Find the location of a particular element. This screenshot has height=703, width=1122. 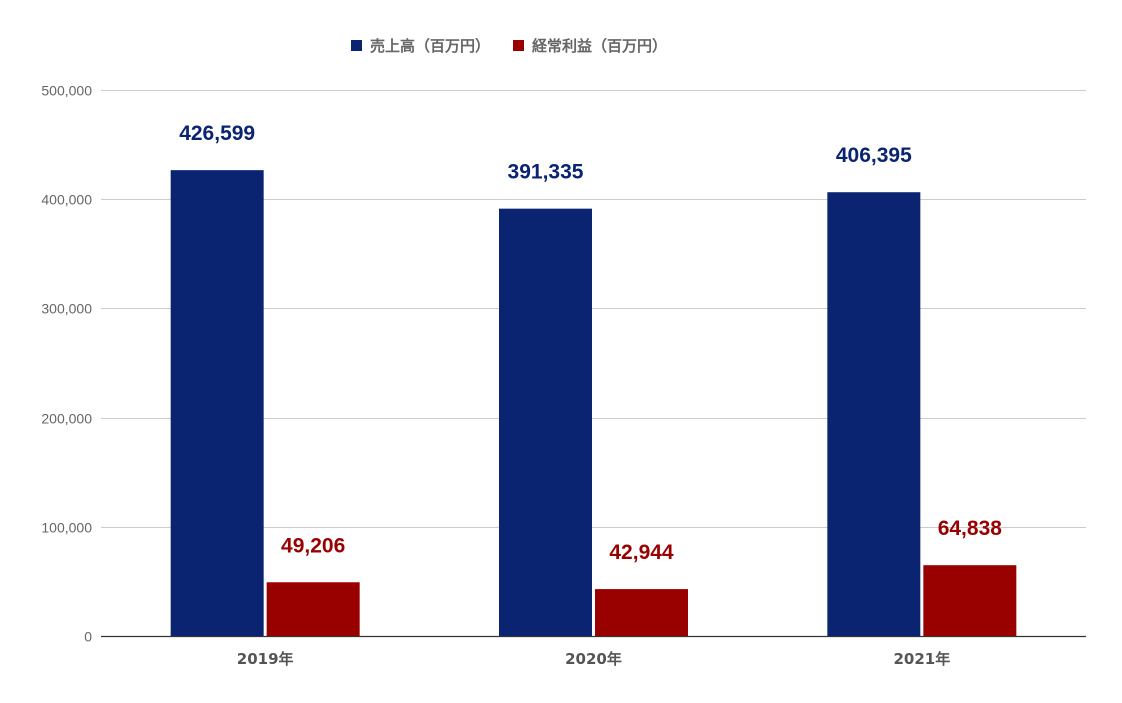

y-tick-label: 500,000 is located at coordinates (66, 91).